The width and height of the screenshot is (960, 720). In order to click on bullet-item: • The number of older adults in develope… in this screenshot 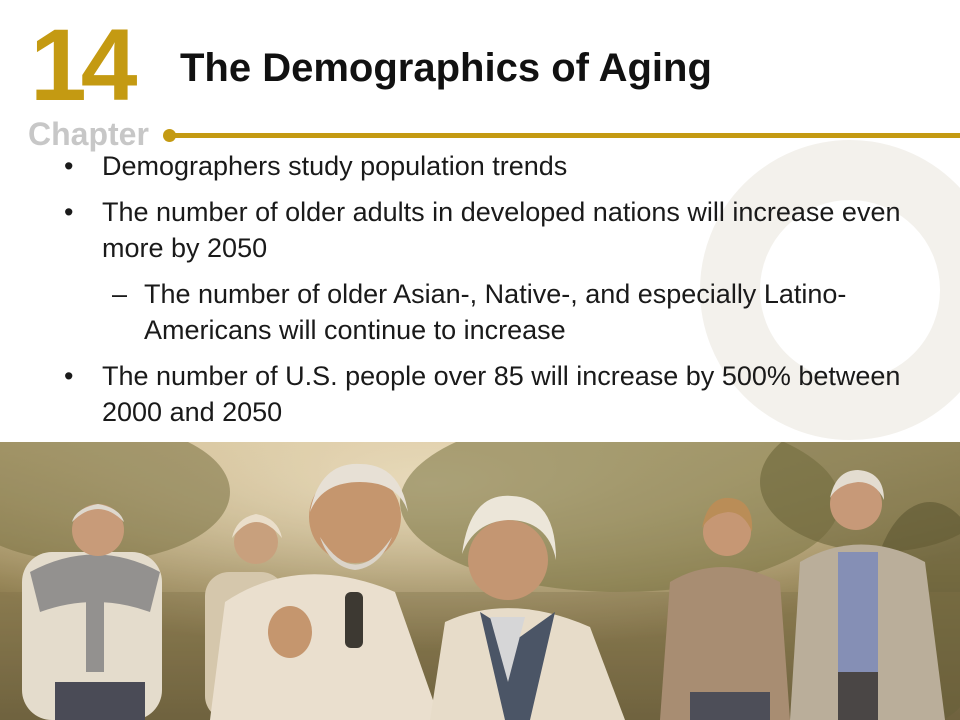, I will do `click(490, 230)`.